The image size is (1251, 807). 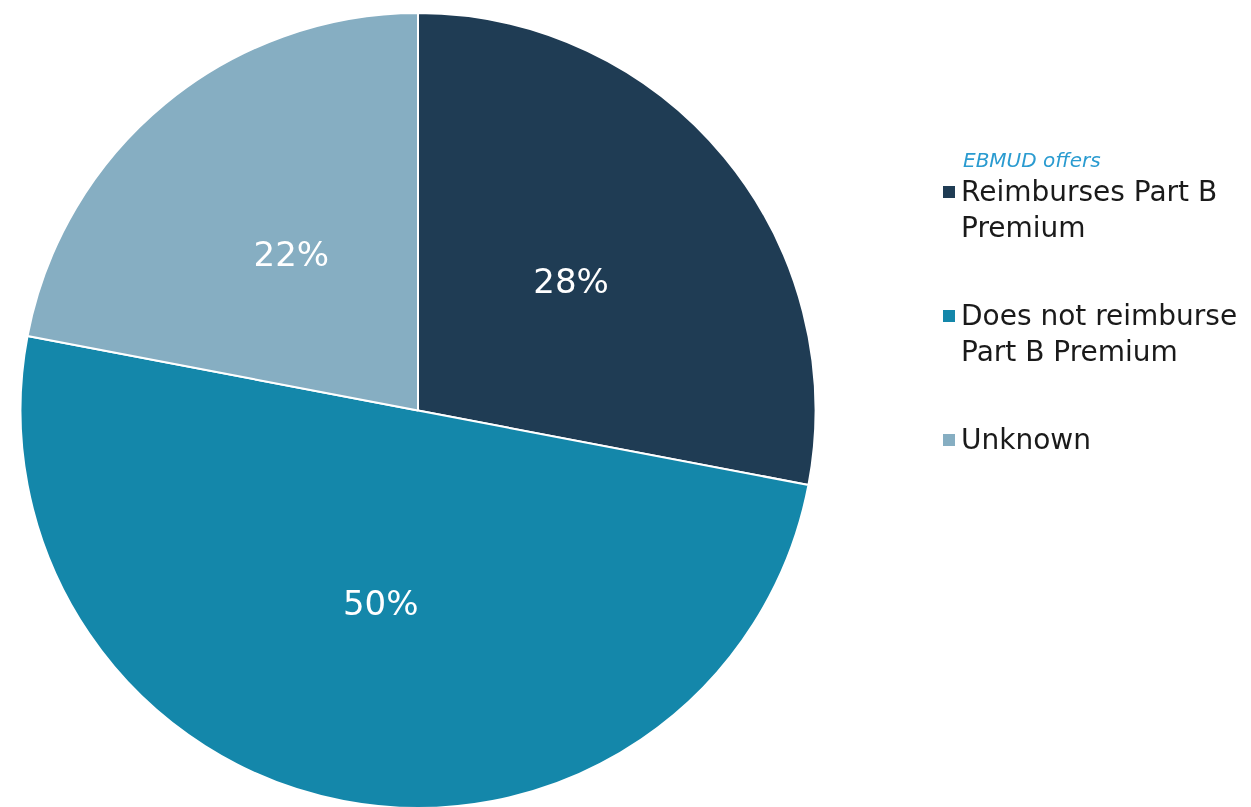 I want to click on data-label: 22%, so click(x=291, y=254).